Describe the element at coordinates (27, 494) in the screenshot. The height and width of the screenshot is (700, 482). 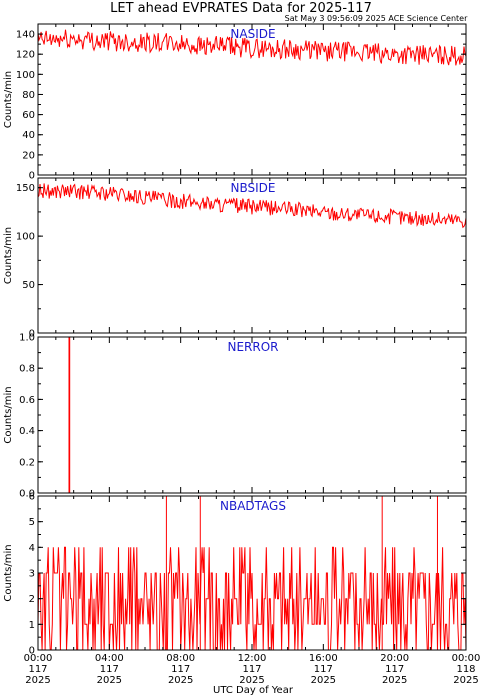
I see `y-tick-label: 0.0` at that location.